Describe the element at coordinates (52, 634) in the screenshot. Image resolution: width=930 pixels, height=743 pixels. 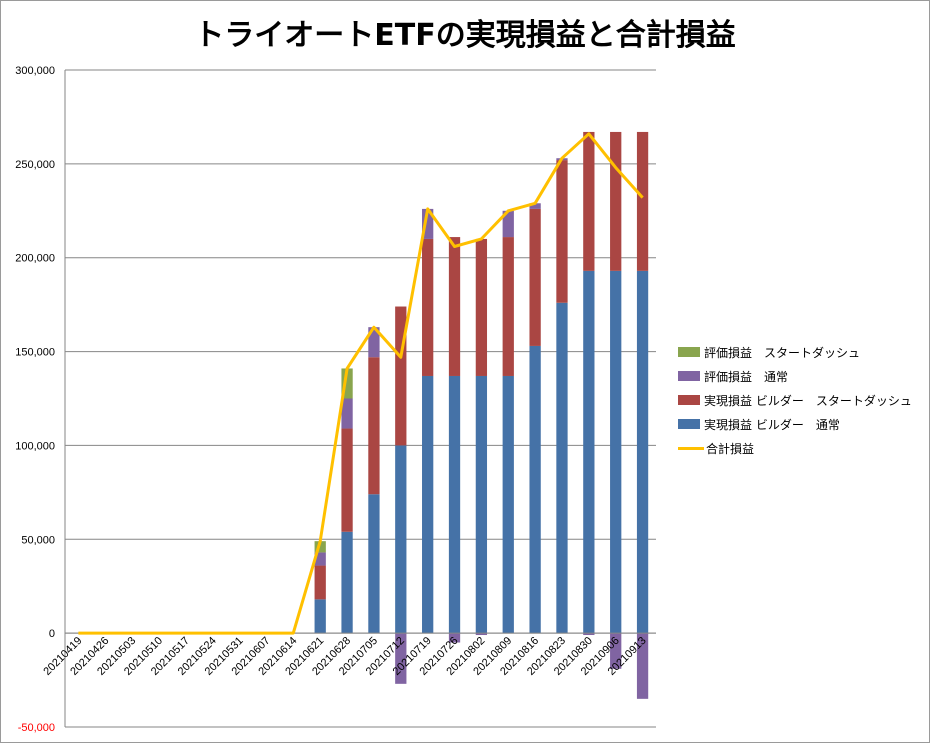
I see `y-tick-label: 0` at that location.